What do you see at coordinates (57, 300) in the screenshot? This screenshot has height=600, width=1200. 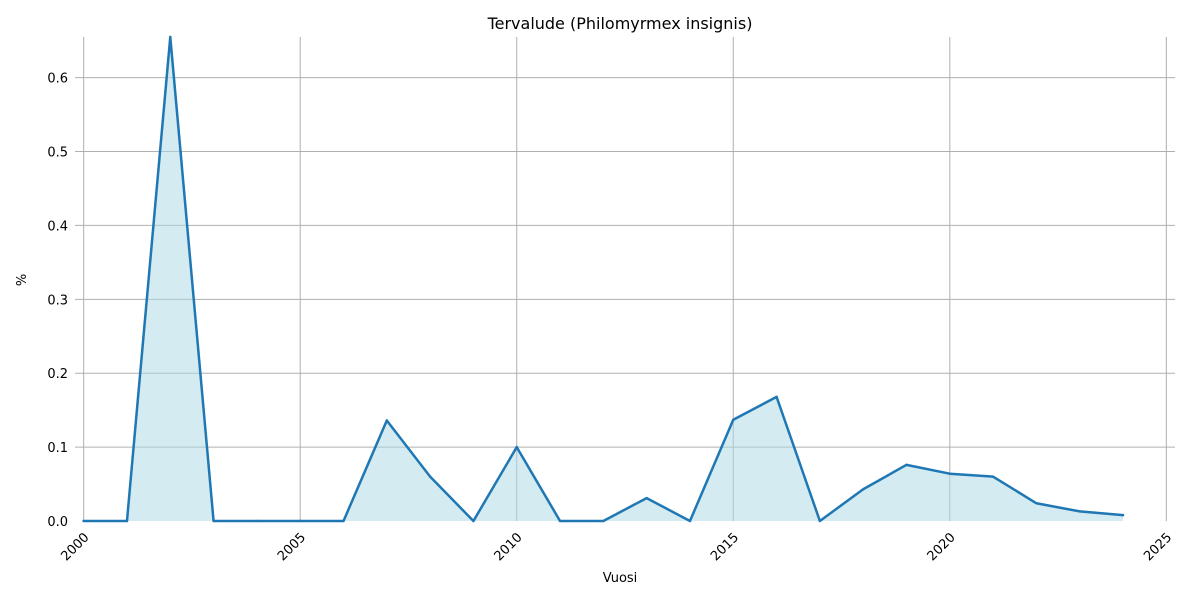 I see `y-tick-label: 0.3` at bounding box center [57, 300].